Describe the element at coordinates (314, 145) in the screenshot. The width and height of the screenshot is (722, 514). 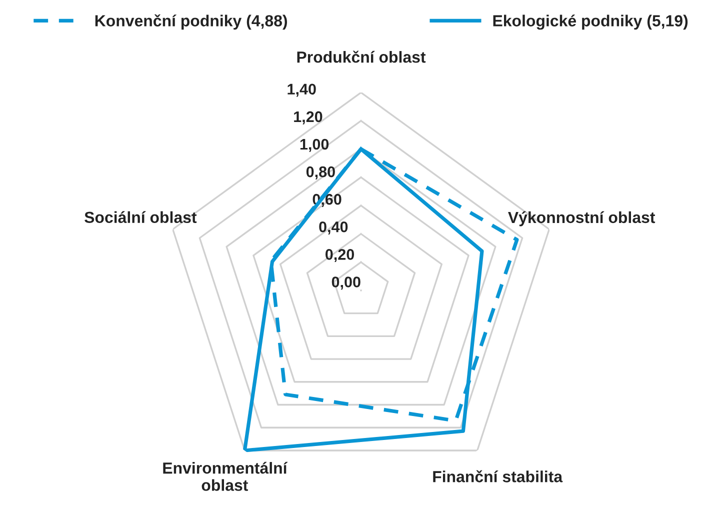
I see `y-tick-label: 1,00` at that location.